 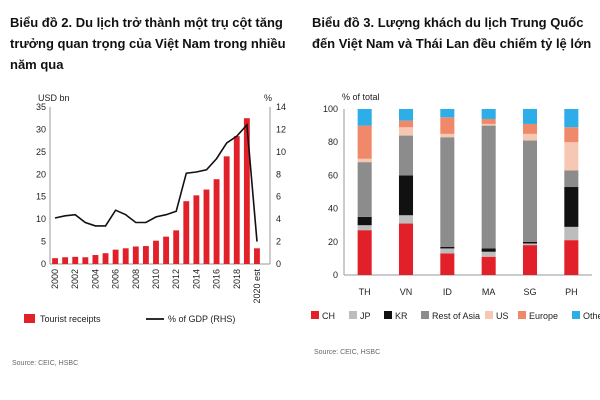 What do you see at coordinates (456, 316) in the screenshot?
I see `legend-label-rest-of-asia: Rest of Asia` at bounding box center [456, 316].